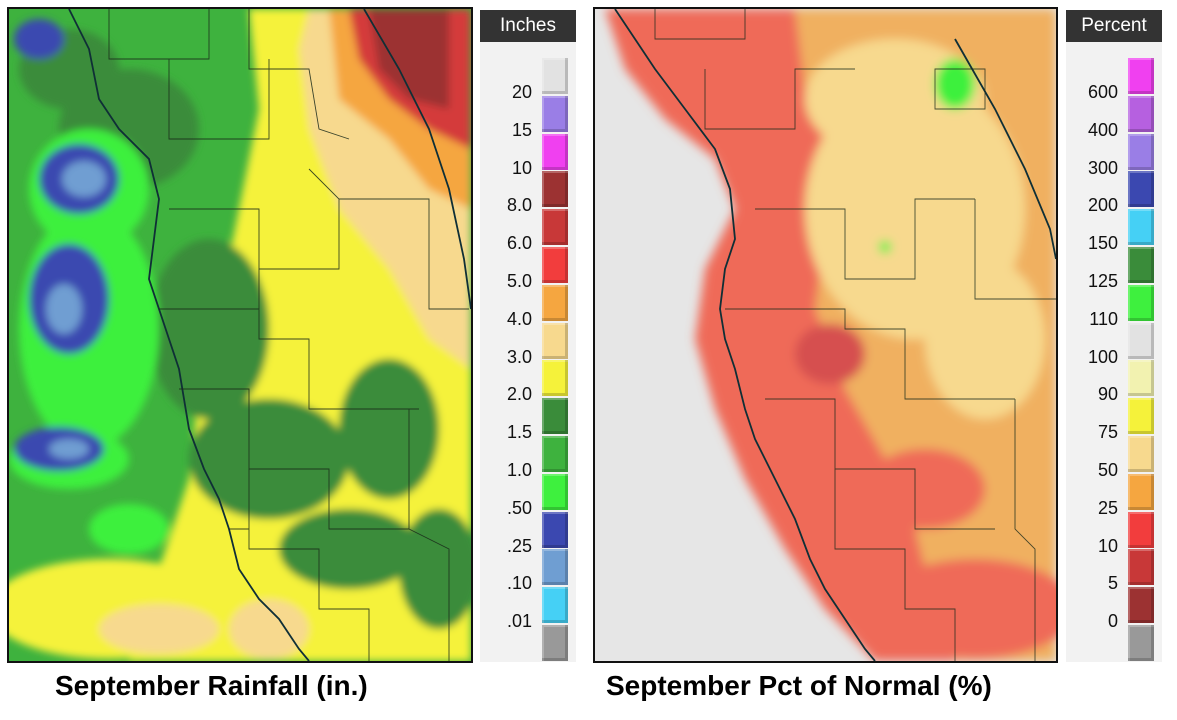 The height and width of the screenshot is (720, 1177). What do you see at coordinates (519, 583) in the screenshot?
I see `rainfall-legend-label: .10` at bounding box center [519, 583].